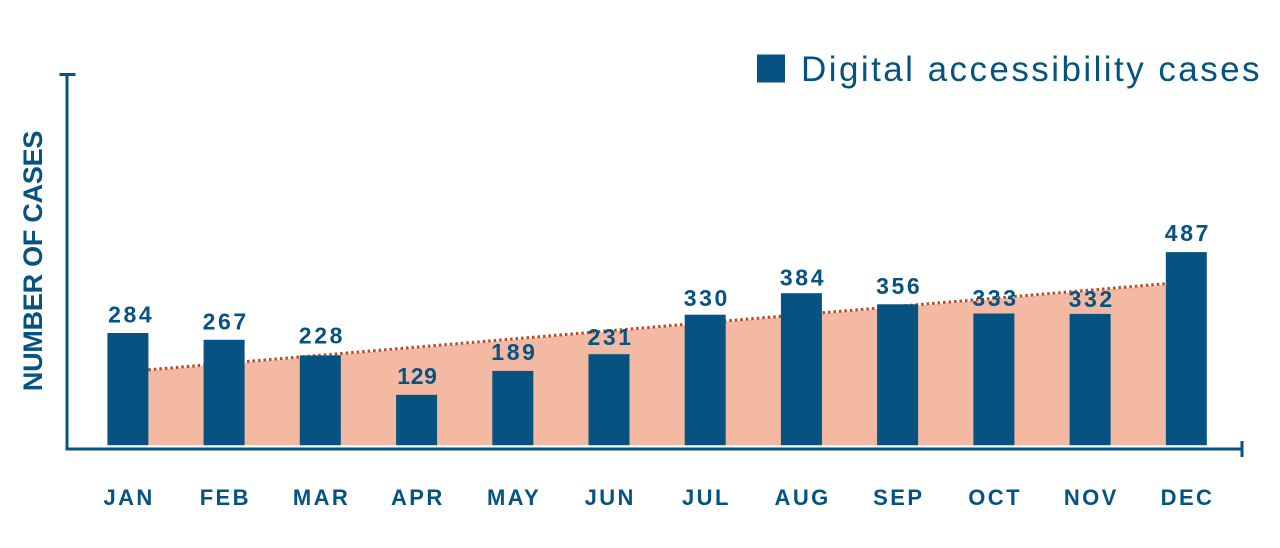 This screenshot has width=1280, height=548. Describe the element at coordinates (1188, 497) in the screenshot. I see `svg-text: DEC` at that location.